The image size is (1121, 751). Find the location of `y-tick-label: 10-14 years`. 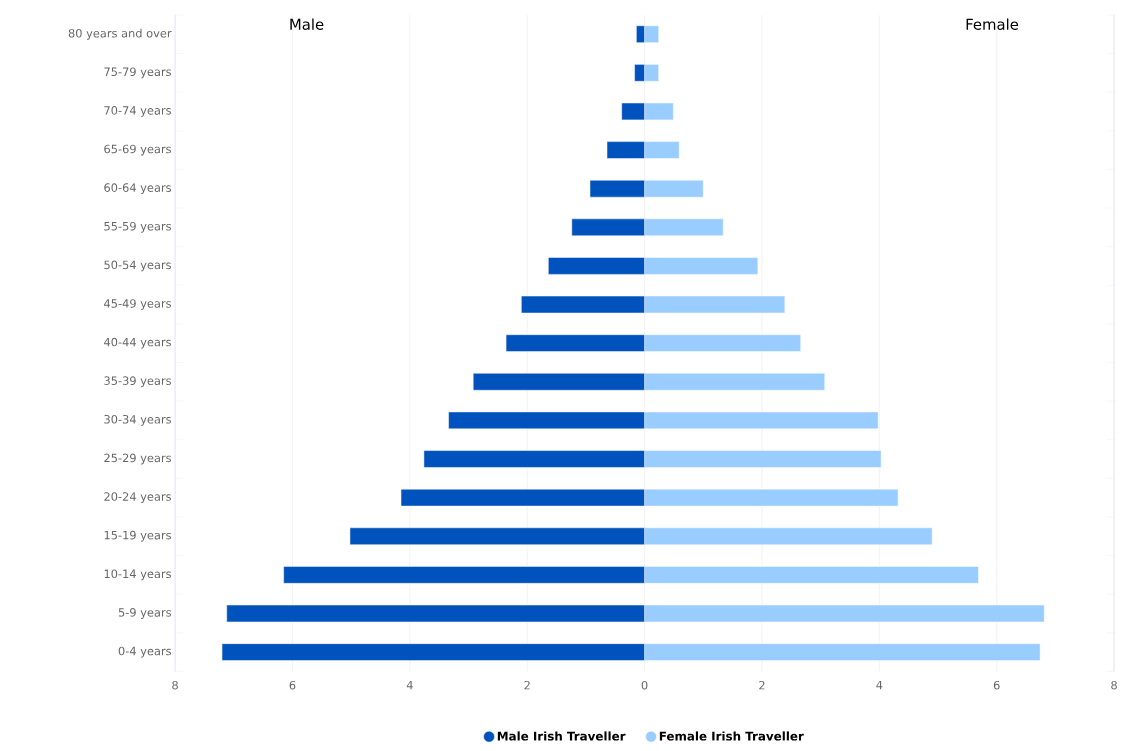

y-tick-label: 10-14 years is located at coordinates (137, 575).